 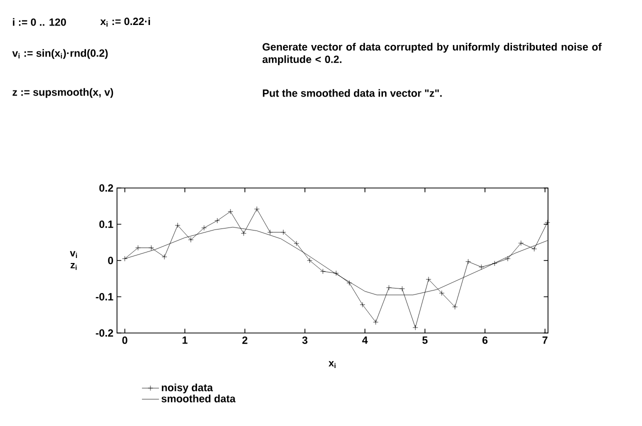 What do you see at coordinates (199, 398) in the screenshot?
I see `legend-label: smoothed data` at bounding box center [199, 398].